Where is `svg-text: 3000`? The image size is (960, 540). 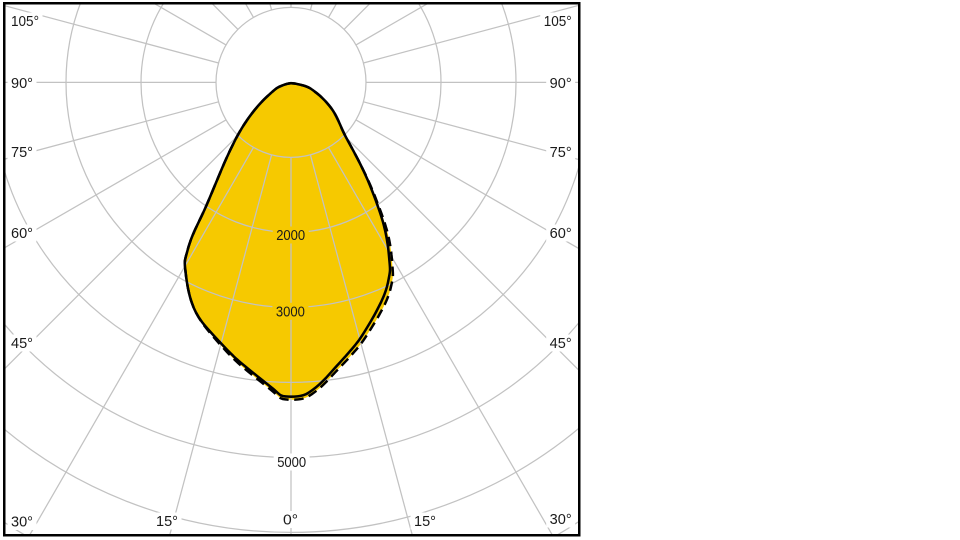
svg-text: 3000 is located at coordinates (290, 313).